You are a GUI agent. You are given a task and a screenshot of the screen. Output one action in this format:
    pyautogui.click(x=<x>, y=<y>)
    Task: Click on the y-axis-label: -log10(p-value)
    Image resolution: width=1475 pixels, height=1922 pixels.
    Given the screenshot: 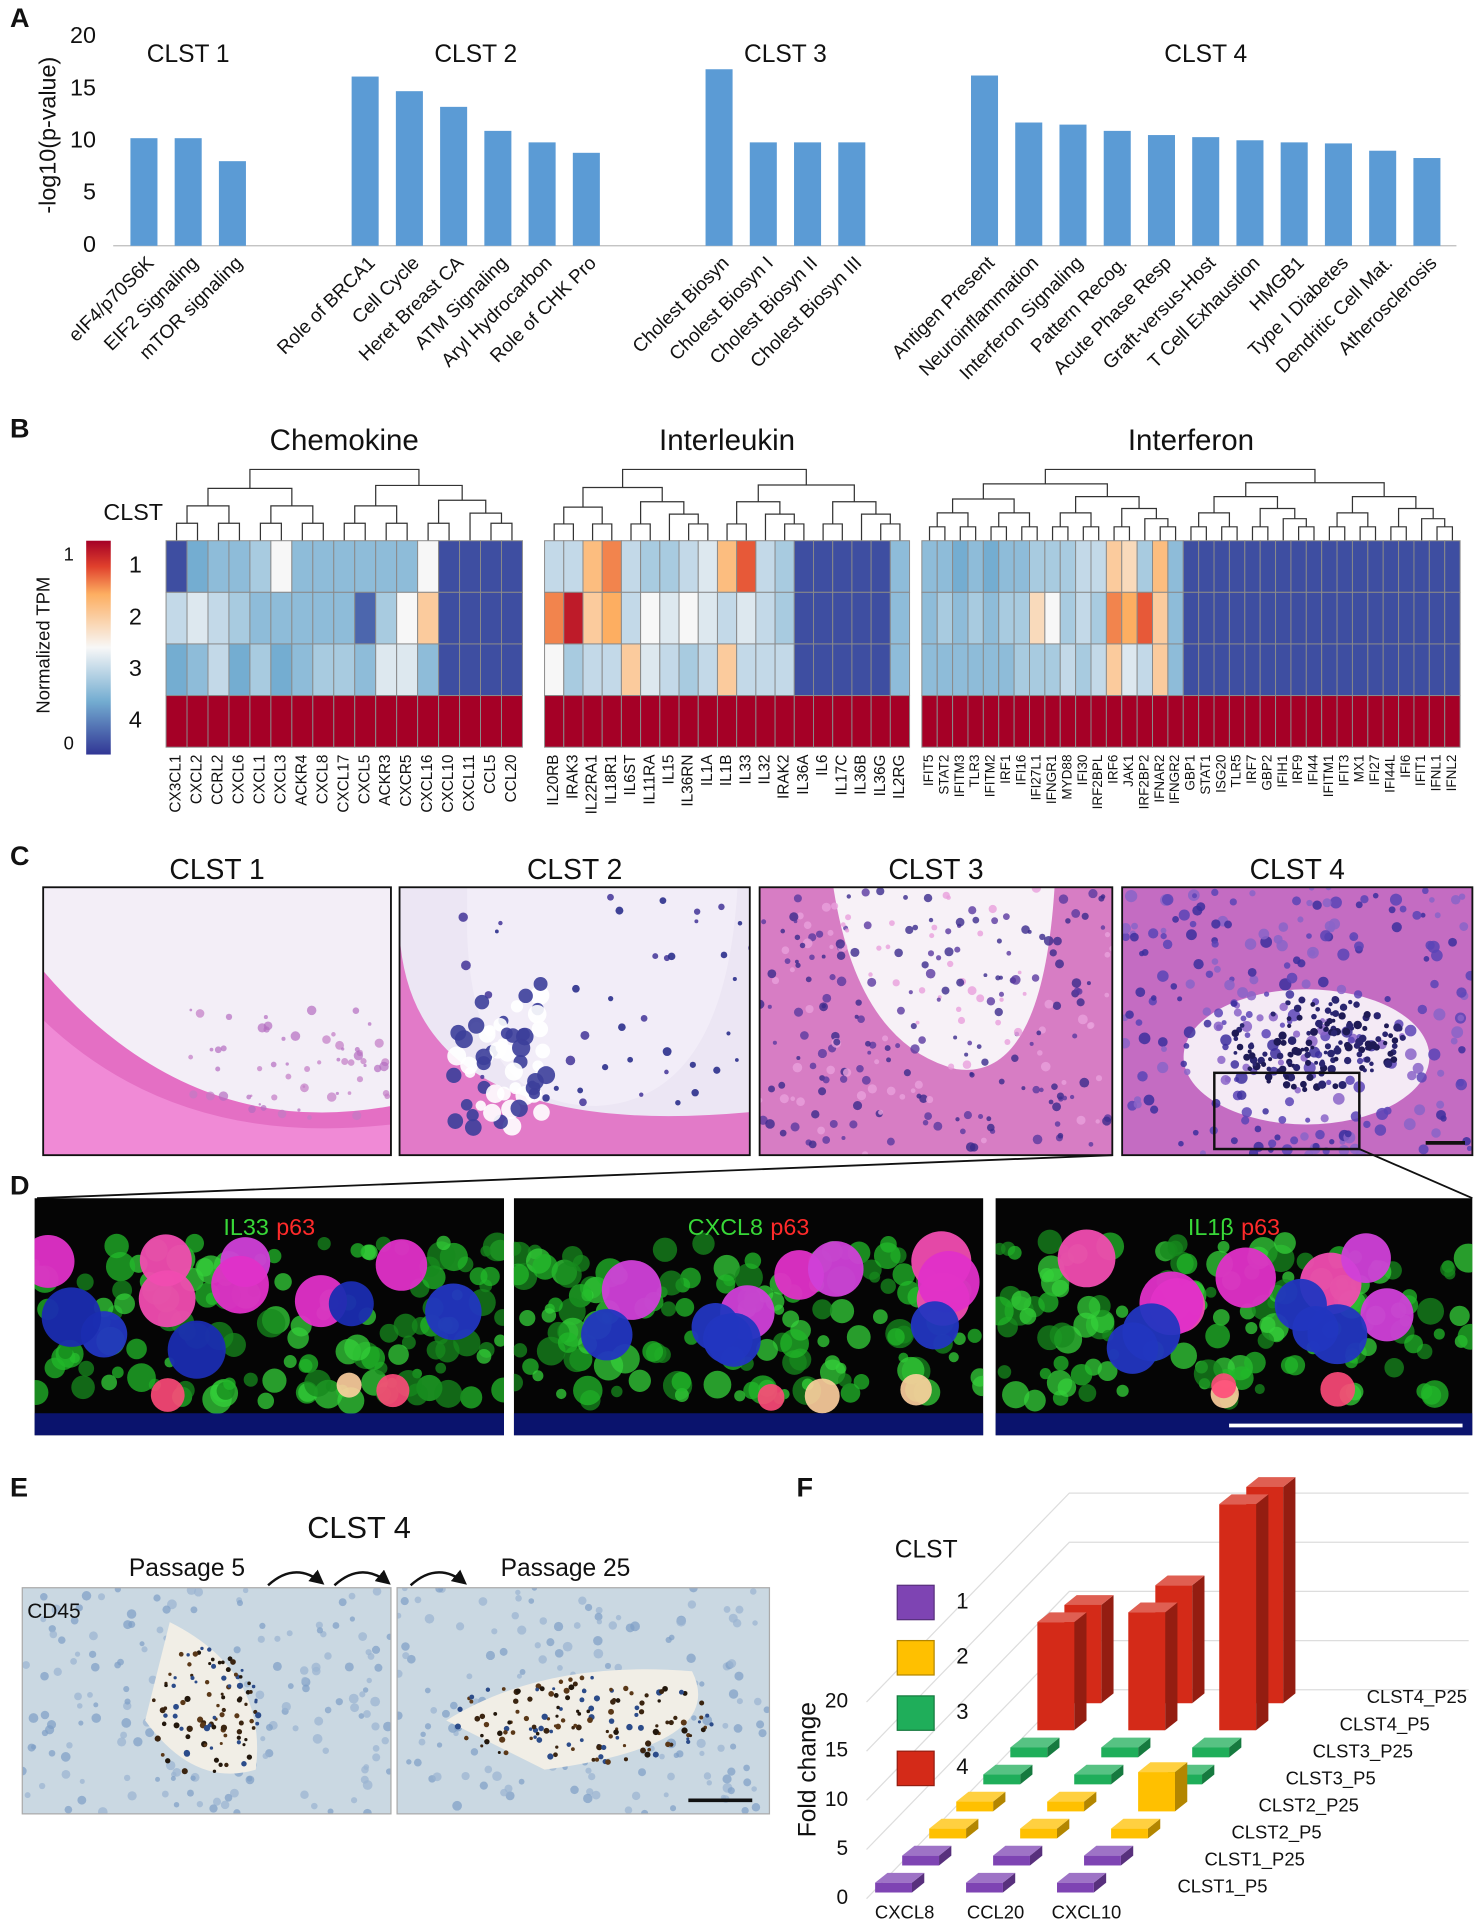 What is the action you would take?
    pyautogui.click(x=47, y=135)
    